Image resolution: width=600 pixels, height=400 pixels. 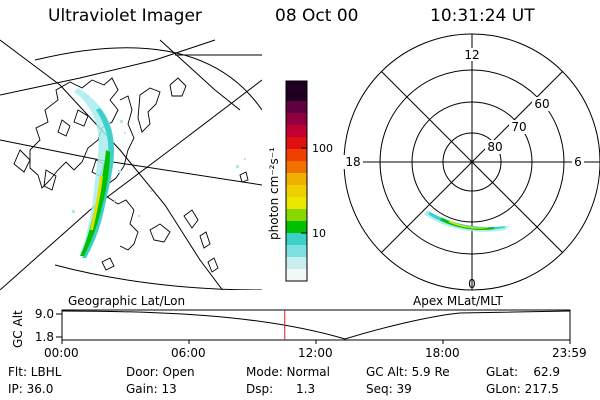 What do you see at coordinates (159, 173) in the screenshot?
I see `aurora-emission-geo` at bounding box center [159, 173].